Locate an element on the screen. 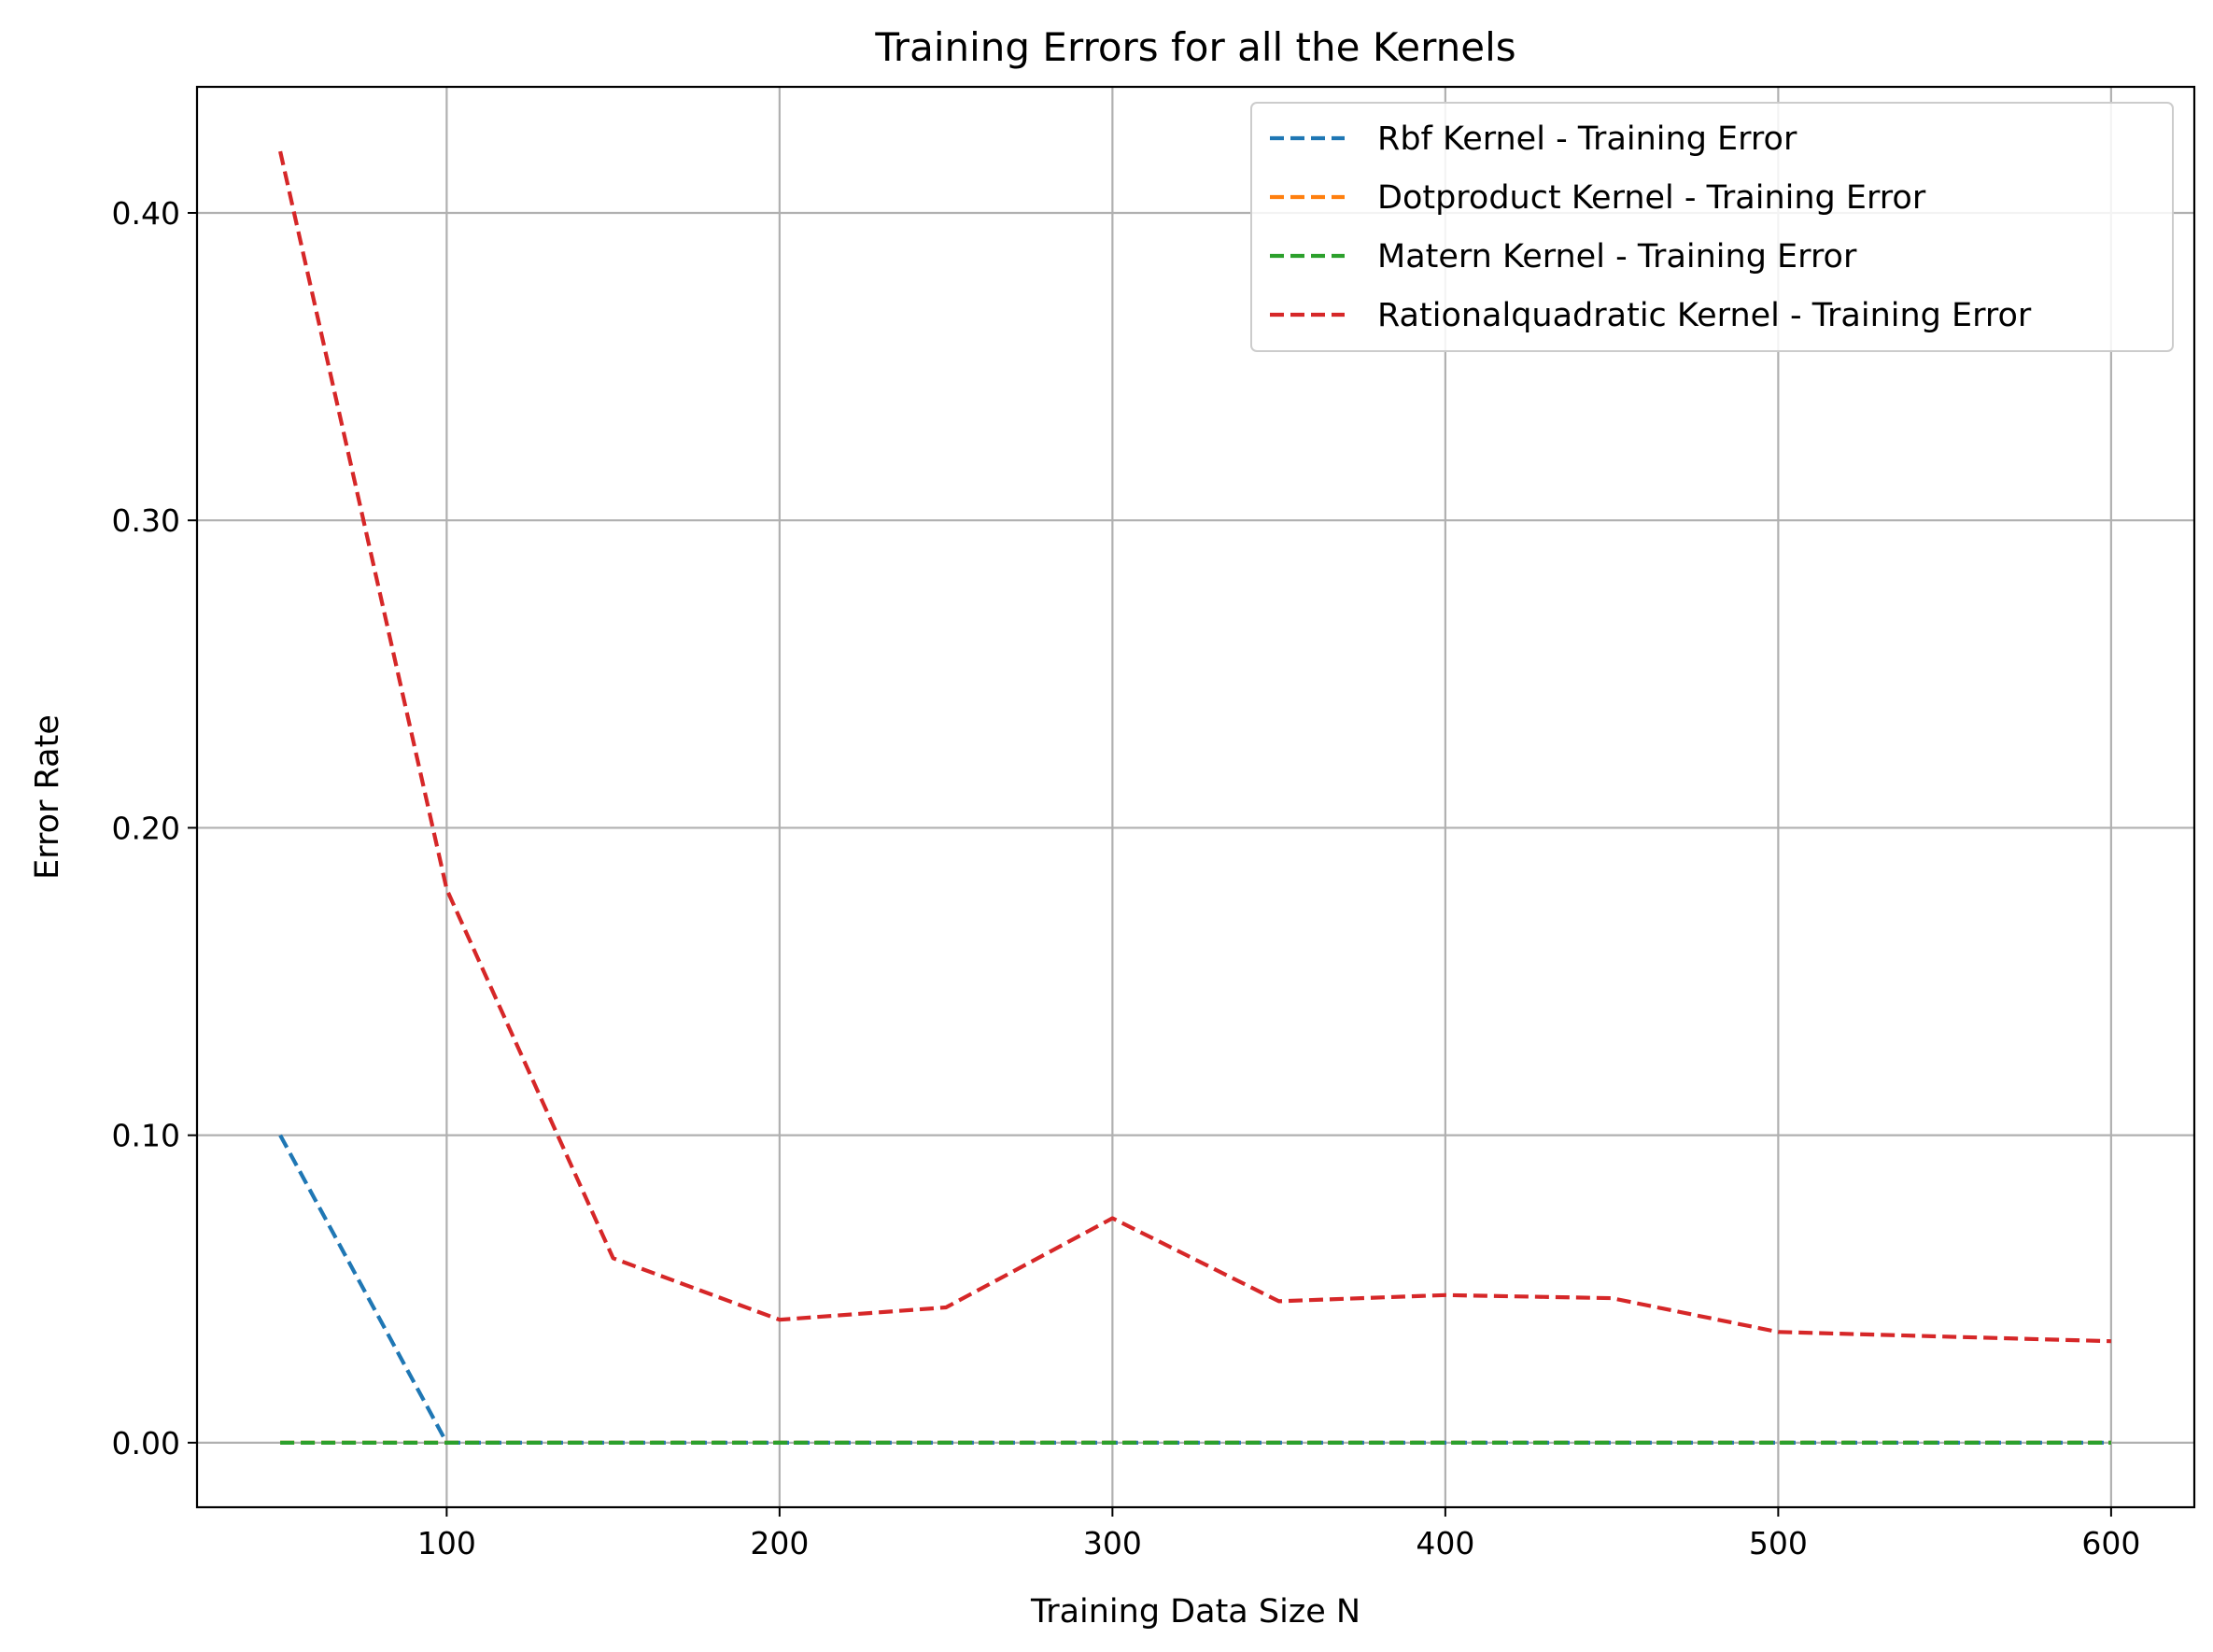 The height and width of the screenshot is (1652, 2213). x-tick-label: 400 is located at coordinates (1445, 1543).